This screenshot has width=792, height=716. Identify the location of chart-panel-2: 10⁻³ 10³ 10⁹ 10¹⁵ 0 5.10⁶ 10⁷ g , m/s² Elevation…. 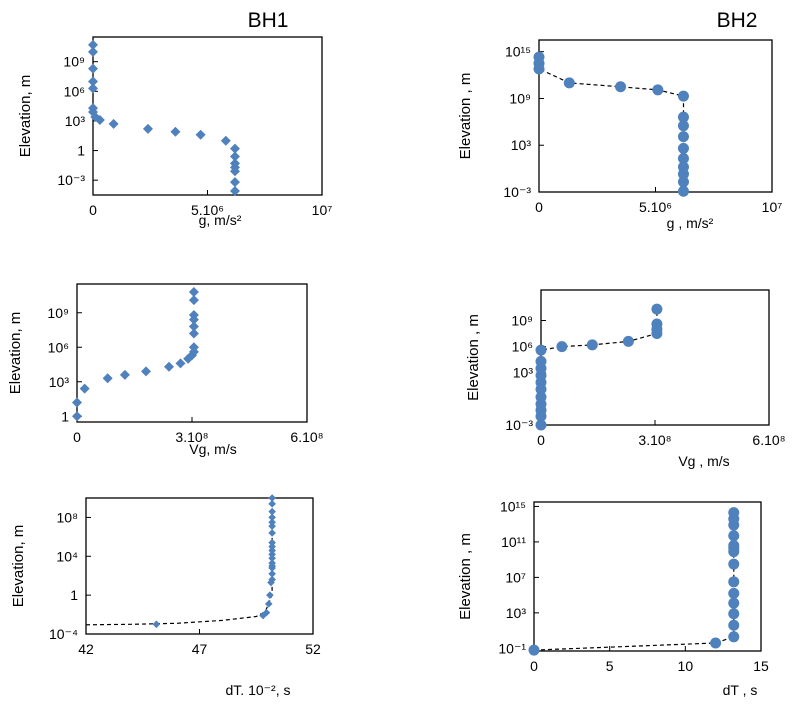
(619, 135).